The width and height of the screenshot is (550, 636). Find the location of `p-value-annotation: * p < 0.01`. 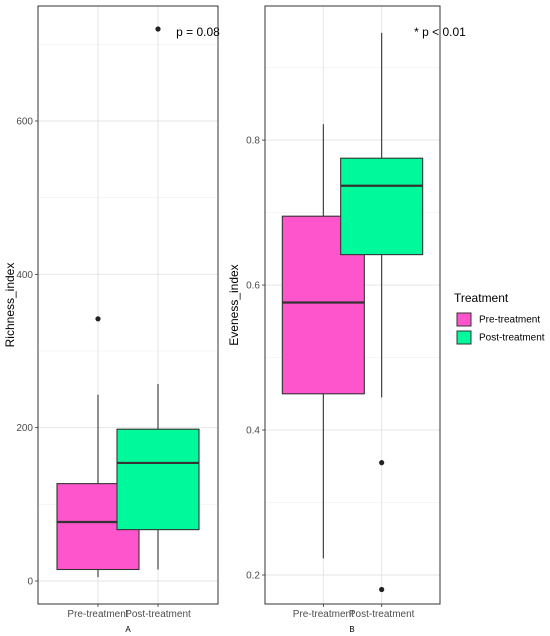

p-value-annotation: * p < 0.01 is located at coordinates (440, 32).